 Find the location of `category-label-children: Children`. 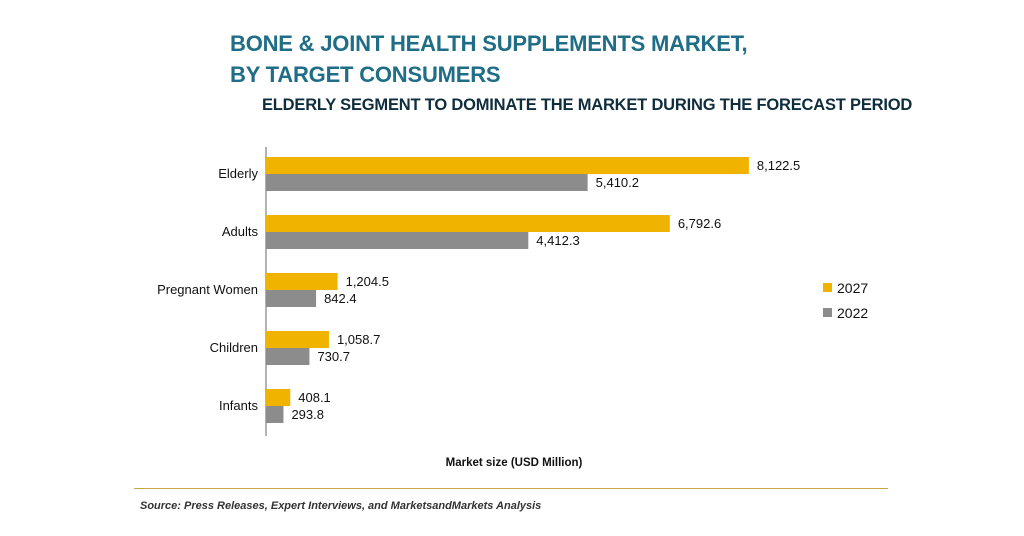

category-label-children: Children is located at coordinates (234, 347).